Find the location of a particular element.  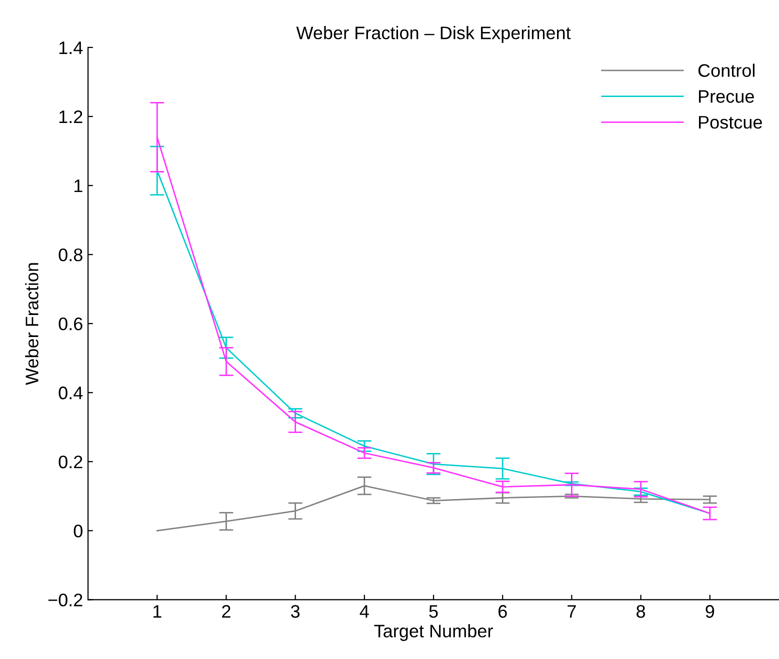

y-tick-label: 1.2 is located at coordinates (70, 117).